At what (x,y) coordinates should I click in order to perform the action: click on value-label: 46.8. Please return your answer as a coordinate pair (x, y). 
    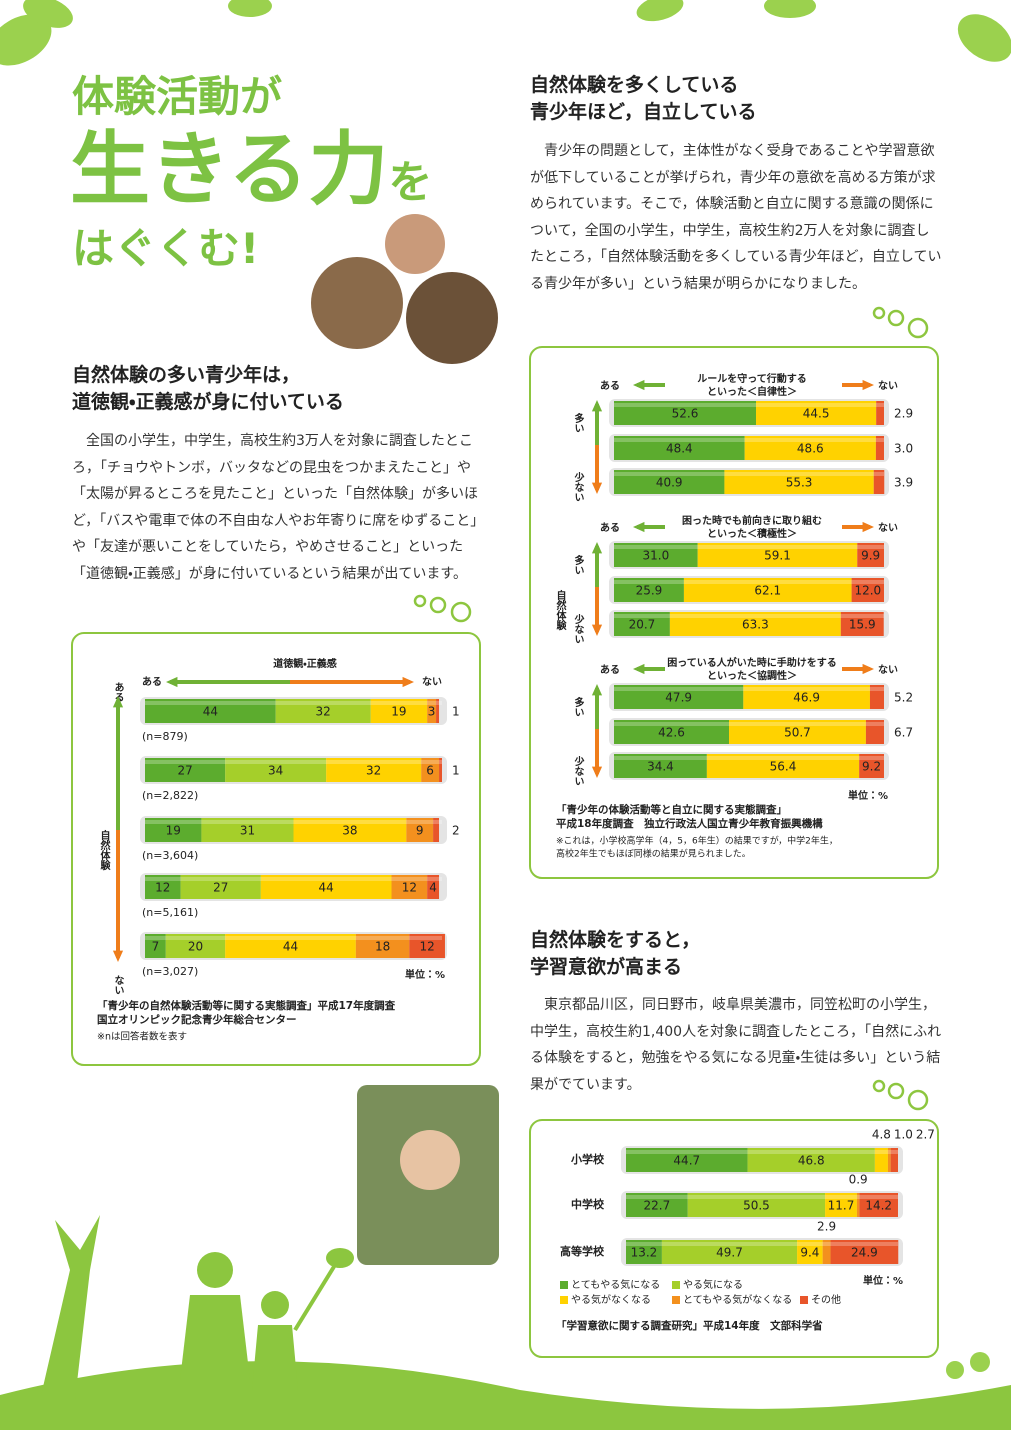
    Looking at the image, I should click on (811, 1161).